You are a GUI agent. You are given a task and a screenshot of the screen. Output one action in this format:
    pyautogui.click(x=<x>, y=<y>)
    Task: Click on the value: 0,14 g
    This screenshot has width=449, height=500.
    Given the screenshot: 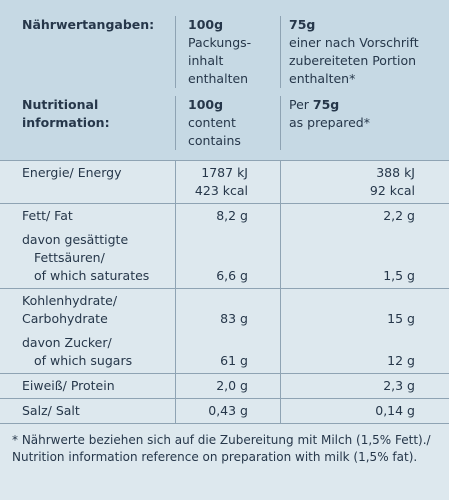 What is the action you would take?
    pyautogui.click(x=395, y=410)
    